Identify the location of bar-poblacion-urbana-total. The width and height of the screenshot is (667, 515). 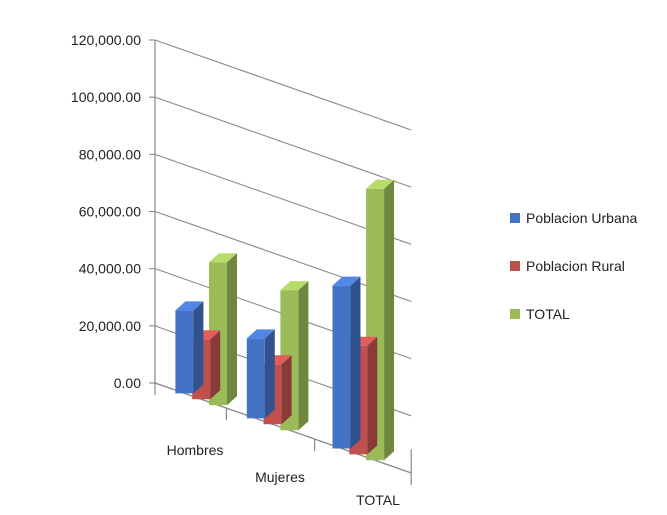
(346, 362).